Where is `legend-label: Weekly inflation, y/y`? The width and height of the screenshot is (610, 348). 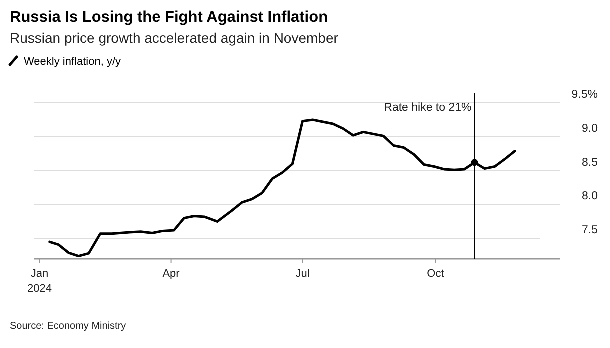
legend-label: Weekly inflation, y/y is located at coordinates (73, 62).